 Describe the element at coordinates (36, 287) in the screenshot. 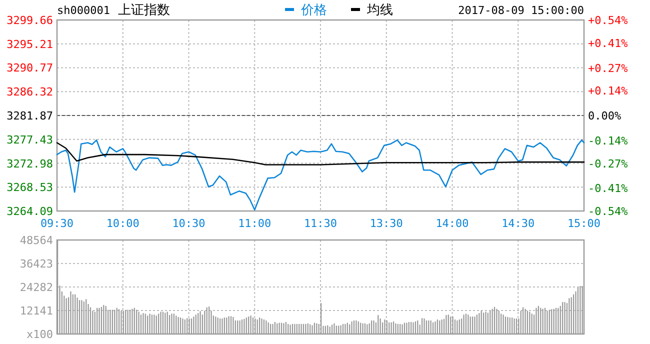

I see `y-tick-label: 24282` at that location.